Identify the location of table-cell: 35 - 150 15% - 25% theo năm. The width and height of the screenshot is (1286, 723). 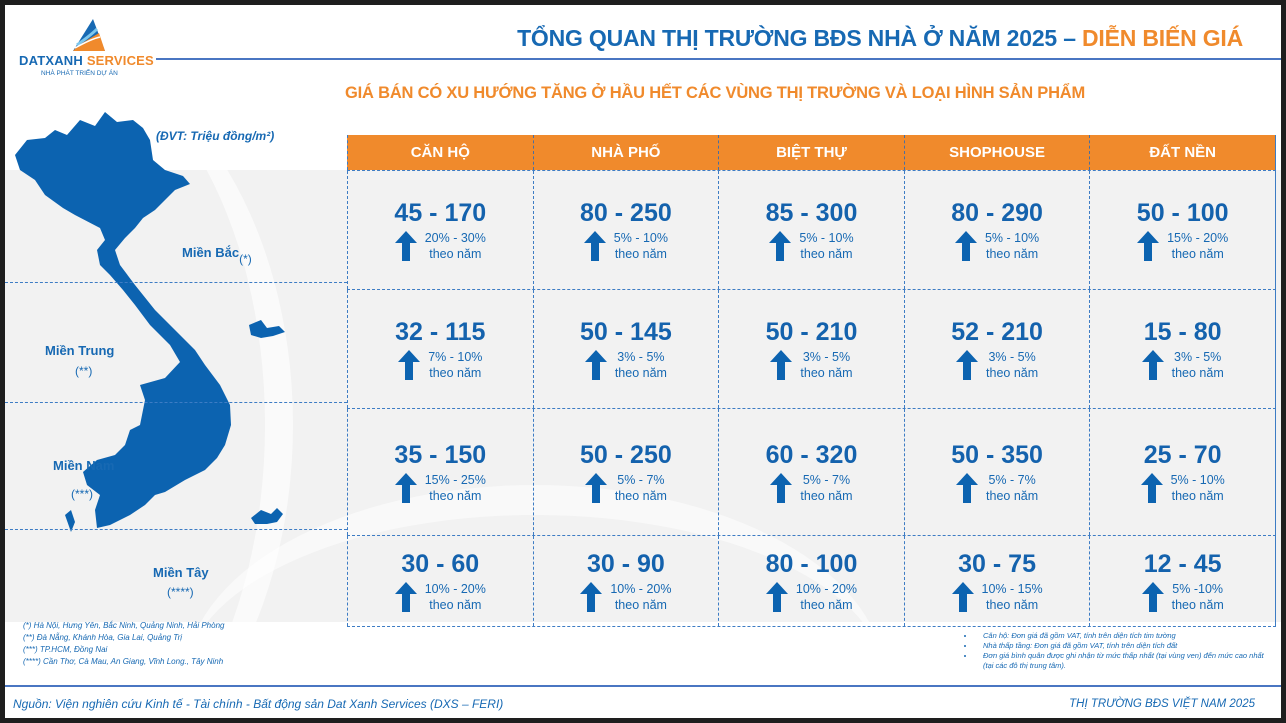
(440, 472).